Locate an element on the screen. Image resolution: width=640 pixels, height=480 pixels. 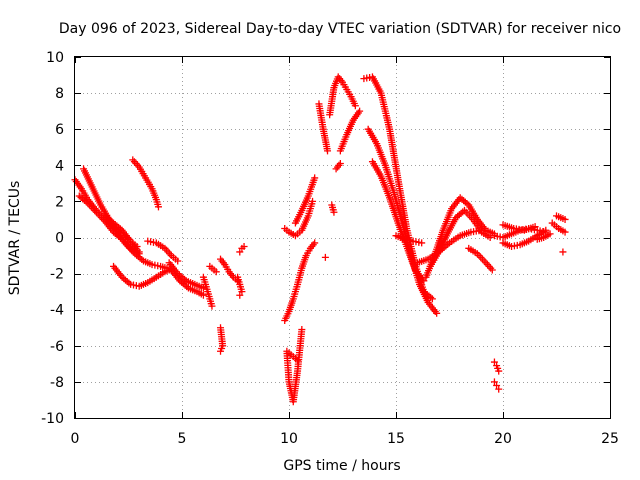
y-tick-label: 2 is located at coordinates (59, 202).